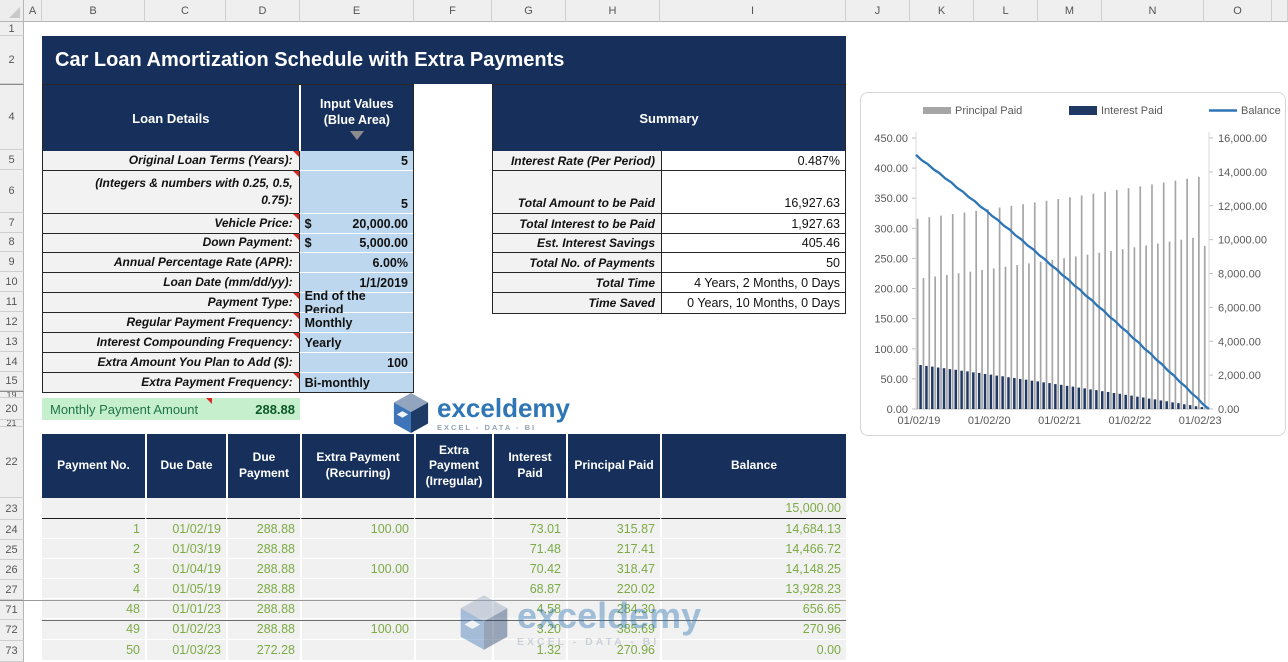  I want to click on summary-label: Interest Rate (Per Period), so click(577, 161).